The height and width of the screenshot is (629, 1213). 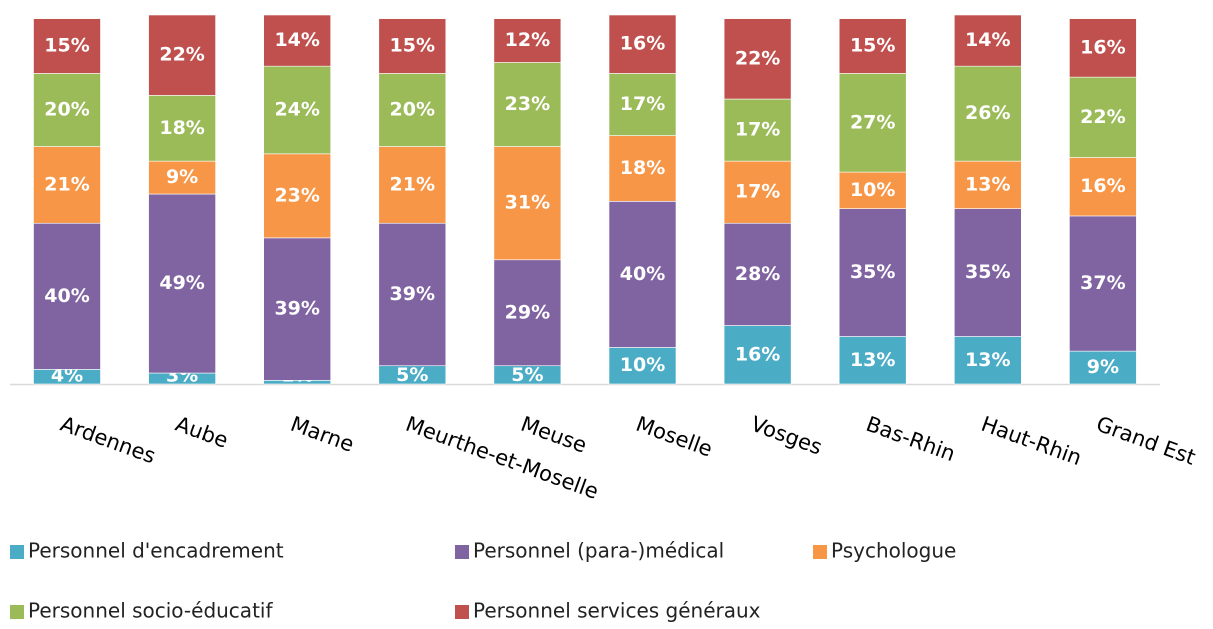 I want to click on data-label: 26%, so click(x=987, y=113).